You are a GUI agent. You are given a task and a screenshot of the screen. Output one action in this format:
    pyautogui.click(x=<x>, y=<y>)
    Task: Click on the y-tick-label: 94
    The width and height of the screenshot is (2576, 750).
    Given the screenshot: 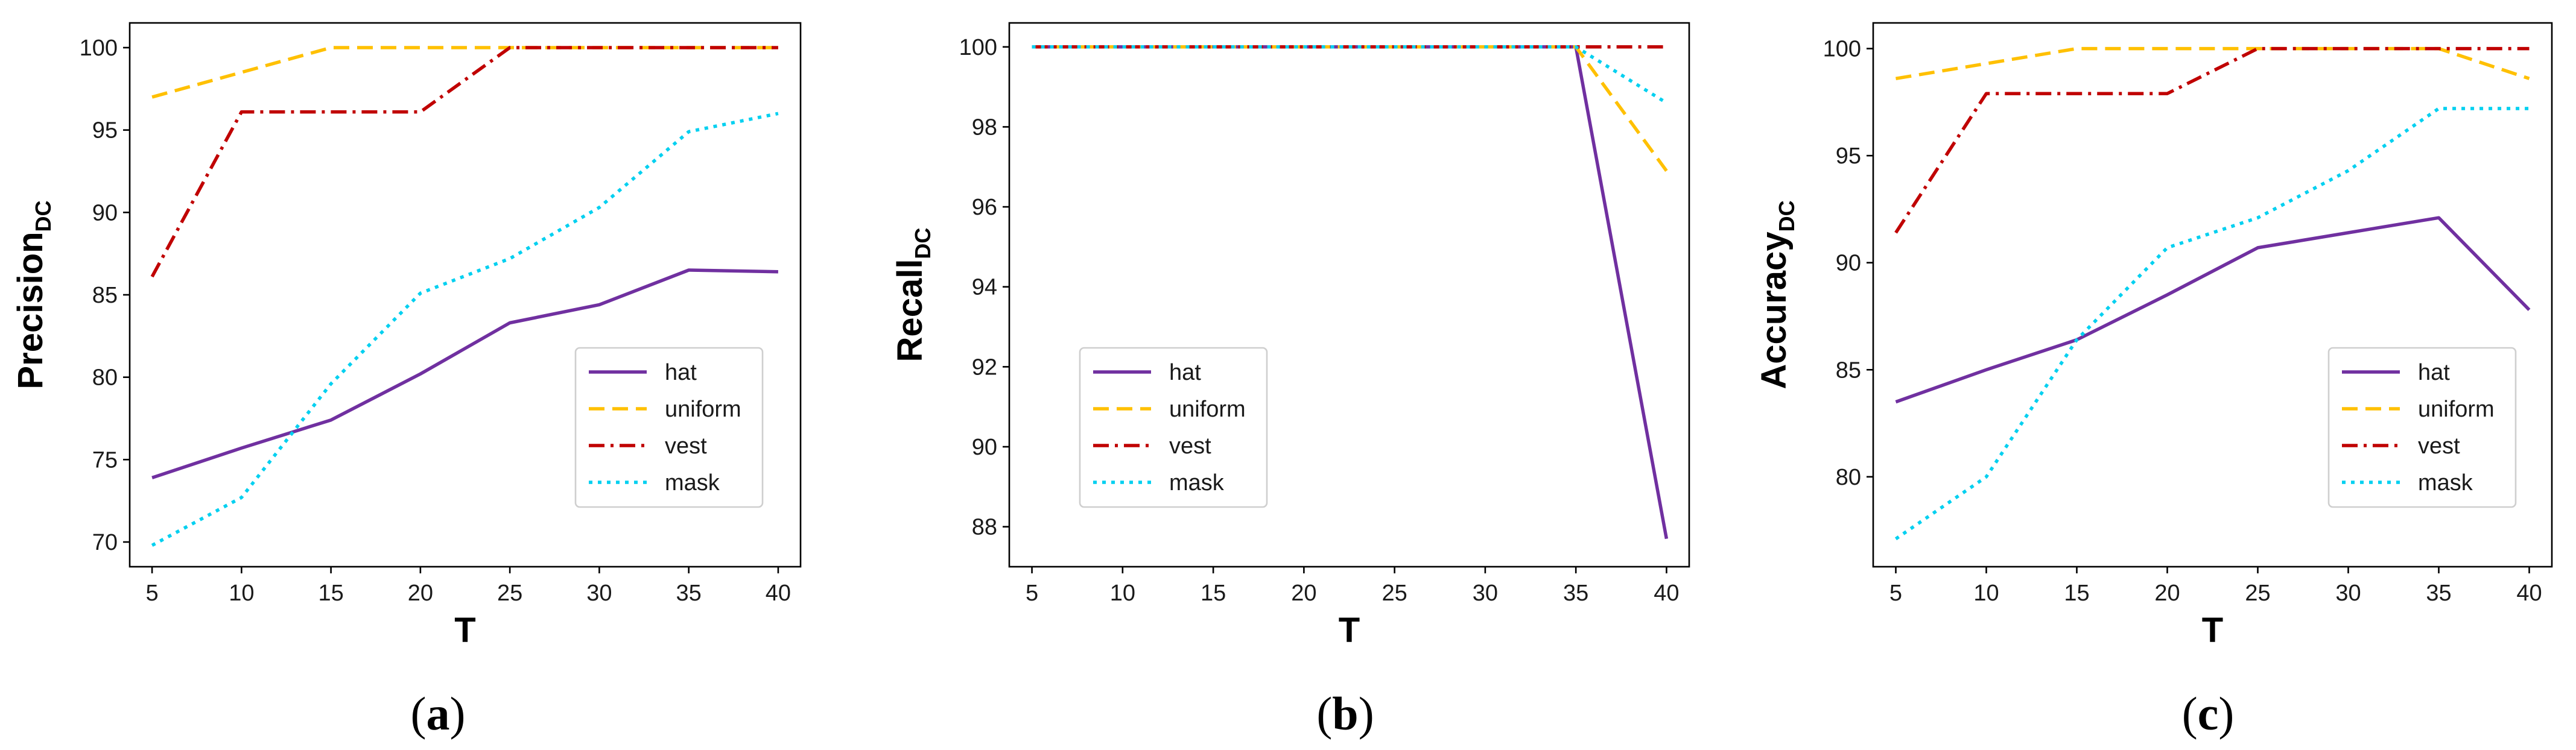 What is the action you would take?
    pyautogui.click(x=985, y=287)
    